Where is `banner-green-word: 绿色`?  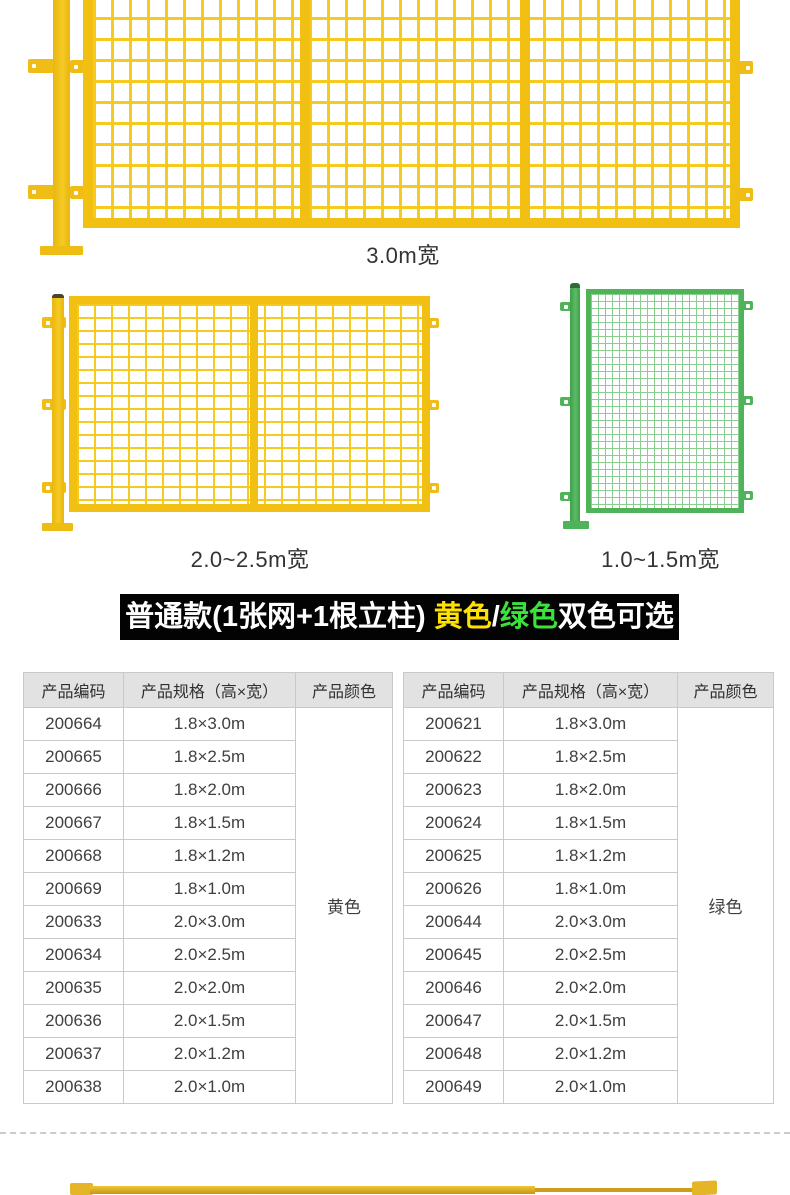 banner-green-word: 绿色 is located at coordinates (528, 617).